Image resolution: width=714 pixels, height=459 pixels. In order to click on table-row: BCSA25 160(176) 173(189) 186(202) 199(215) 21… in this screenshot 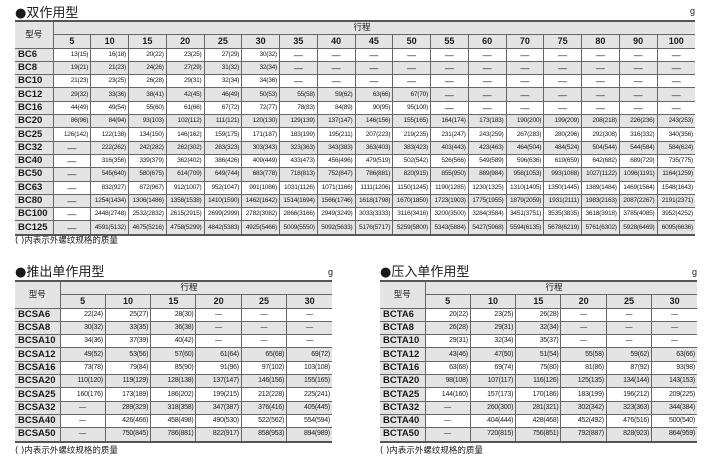, I will do `click(173, 394)`.